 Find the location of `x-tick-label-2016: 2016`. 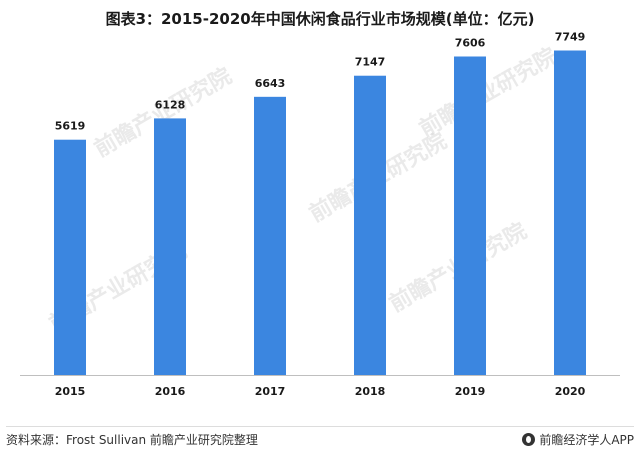

x-tick-label-2016: 2016 is located at coordinates (170, 391).